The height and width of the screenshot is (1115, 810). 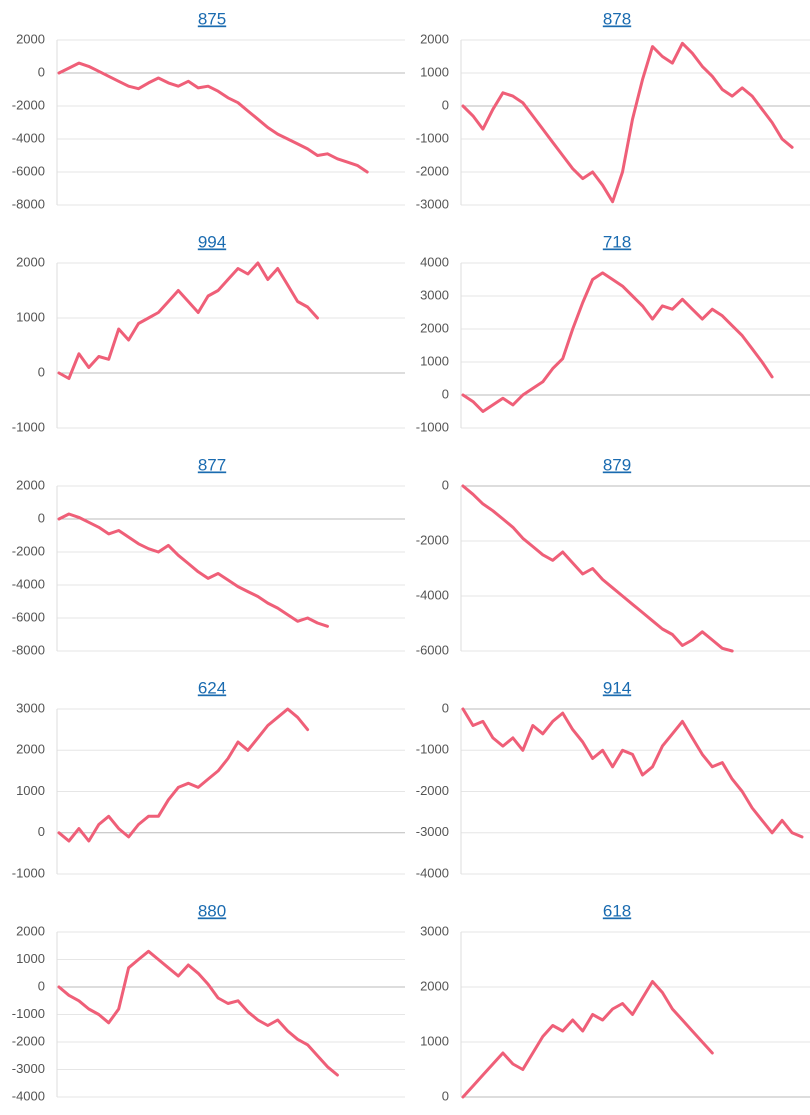 What do you see at coordinates (212, 241) in the screenshot?
I see `chart-title: 994` at bounding box center [212, 241].